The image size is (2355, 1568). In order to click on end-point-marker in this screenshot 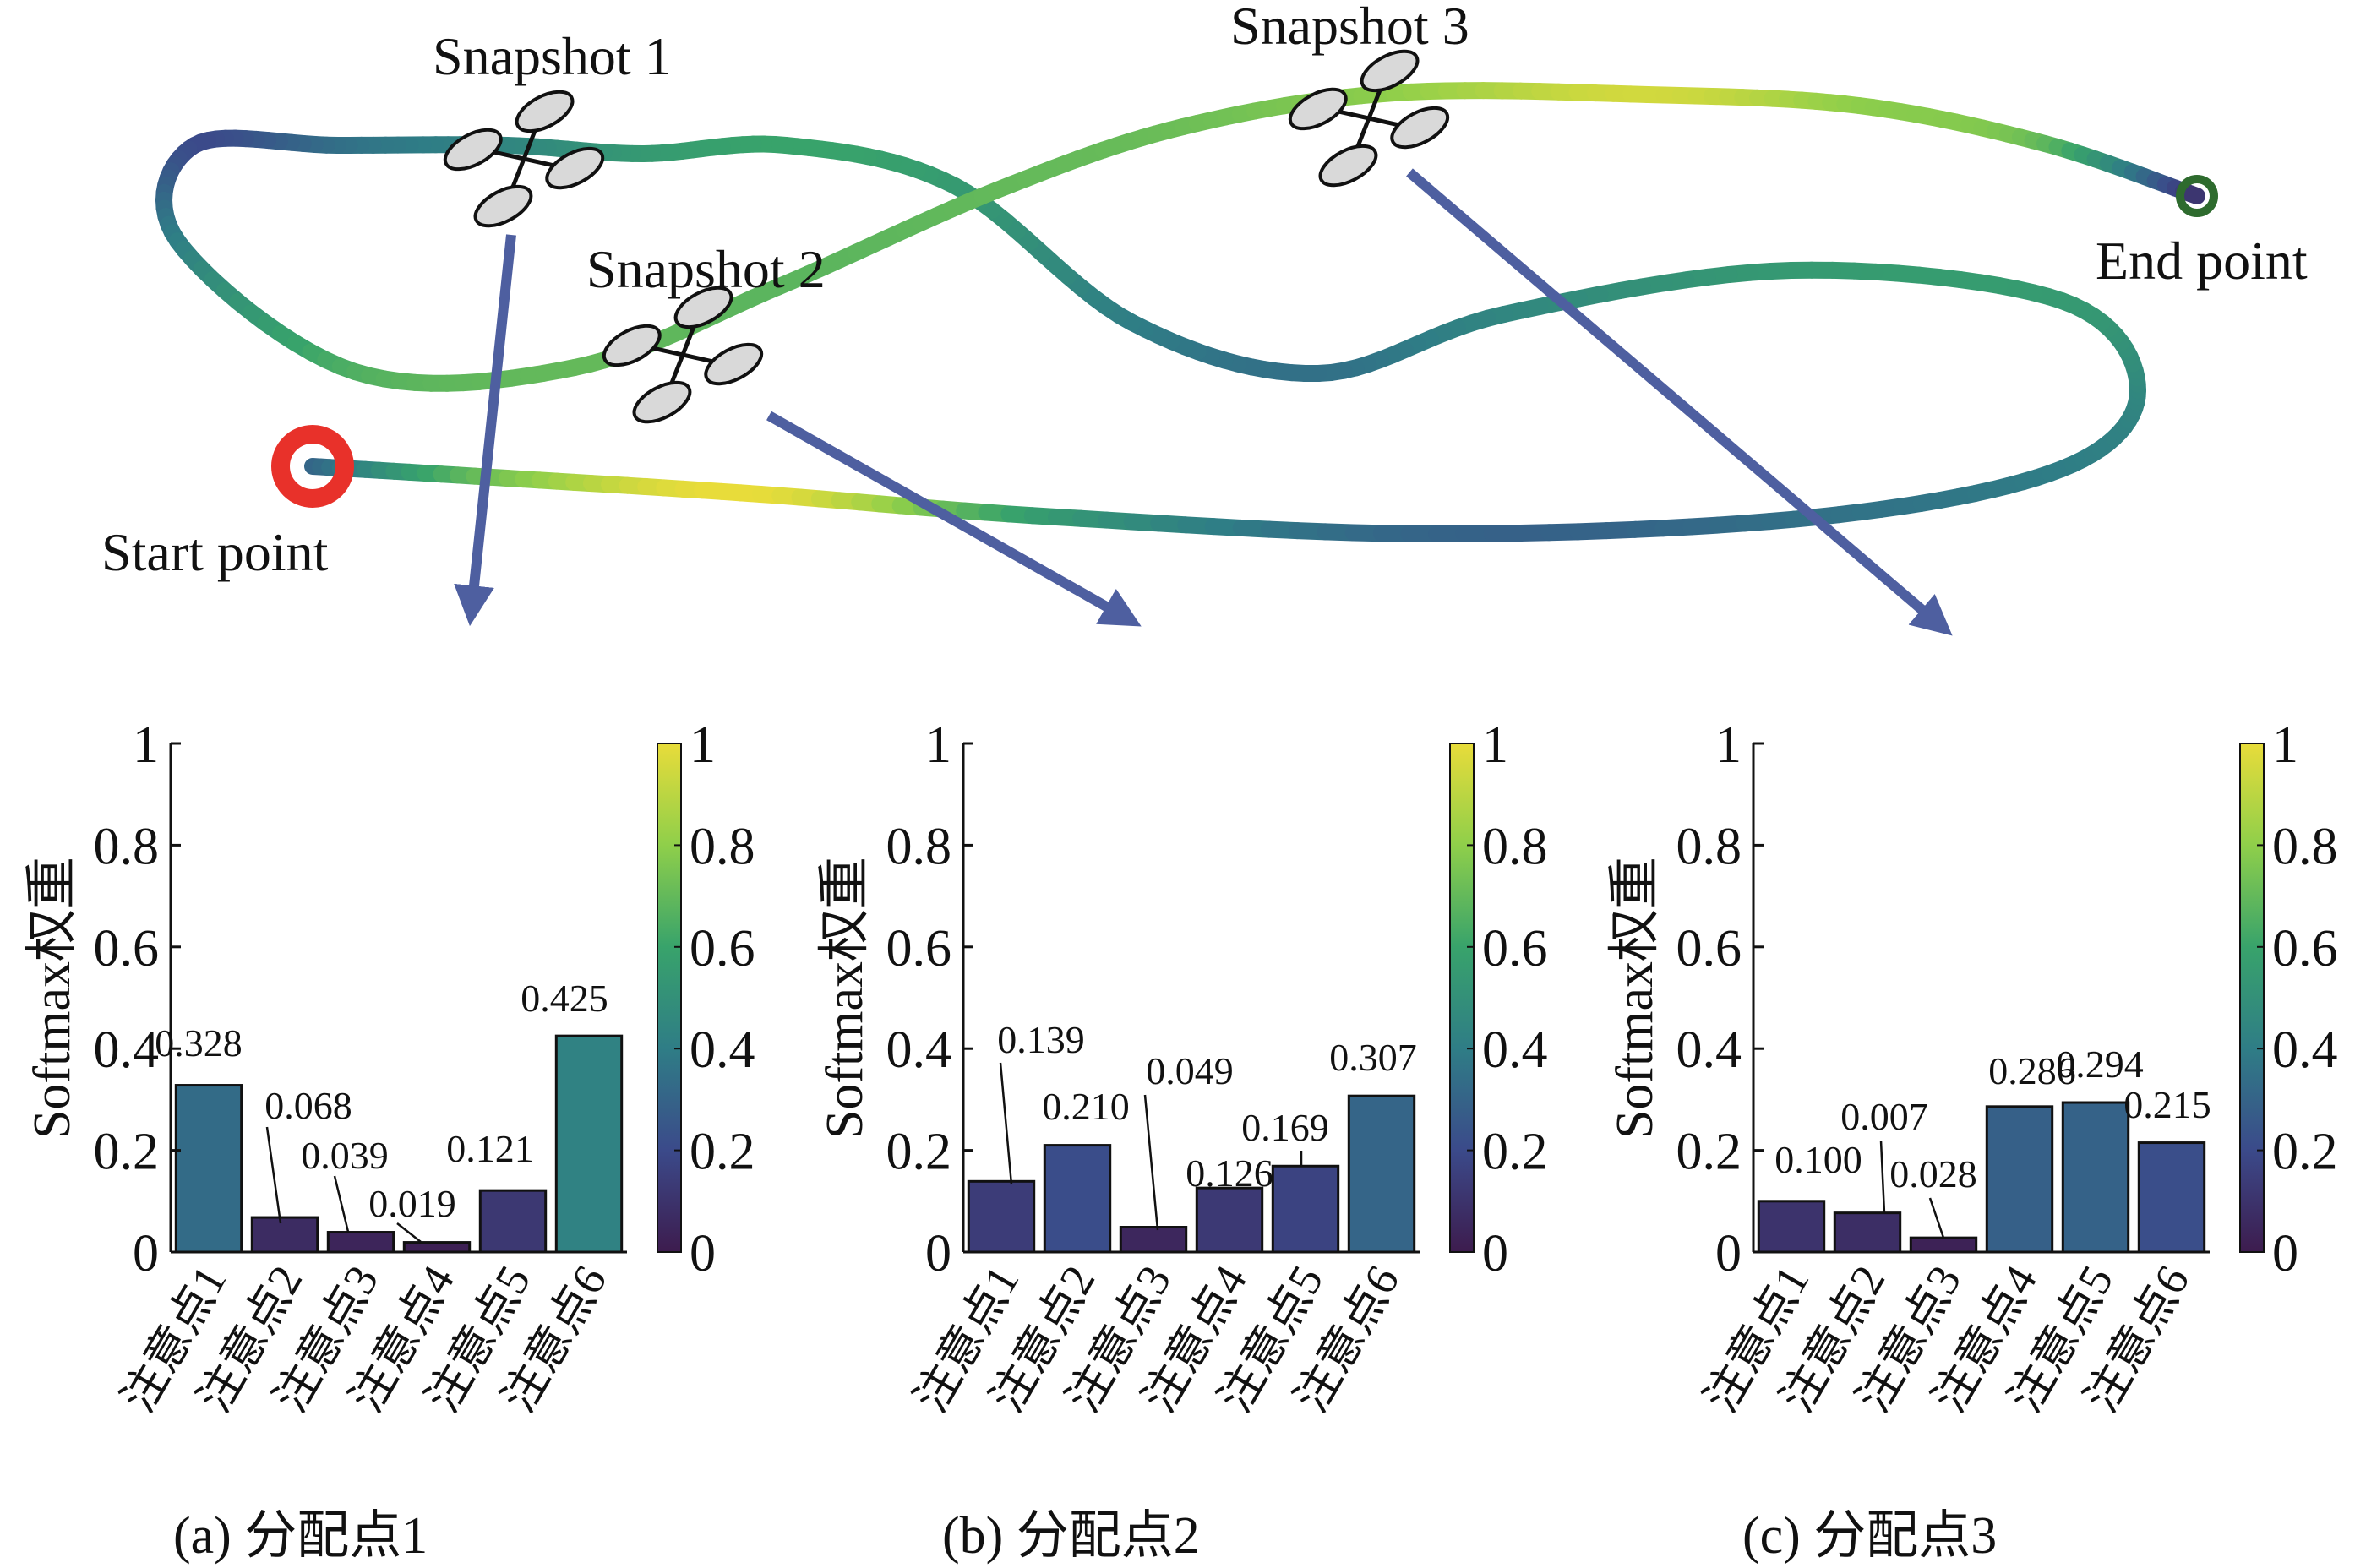, I will do `click(2197, 196)`.